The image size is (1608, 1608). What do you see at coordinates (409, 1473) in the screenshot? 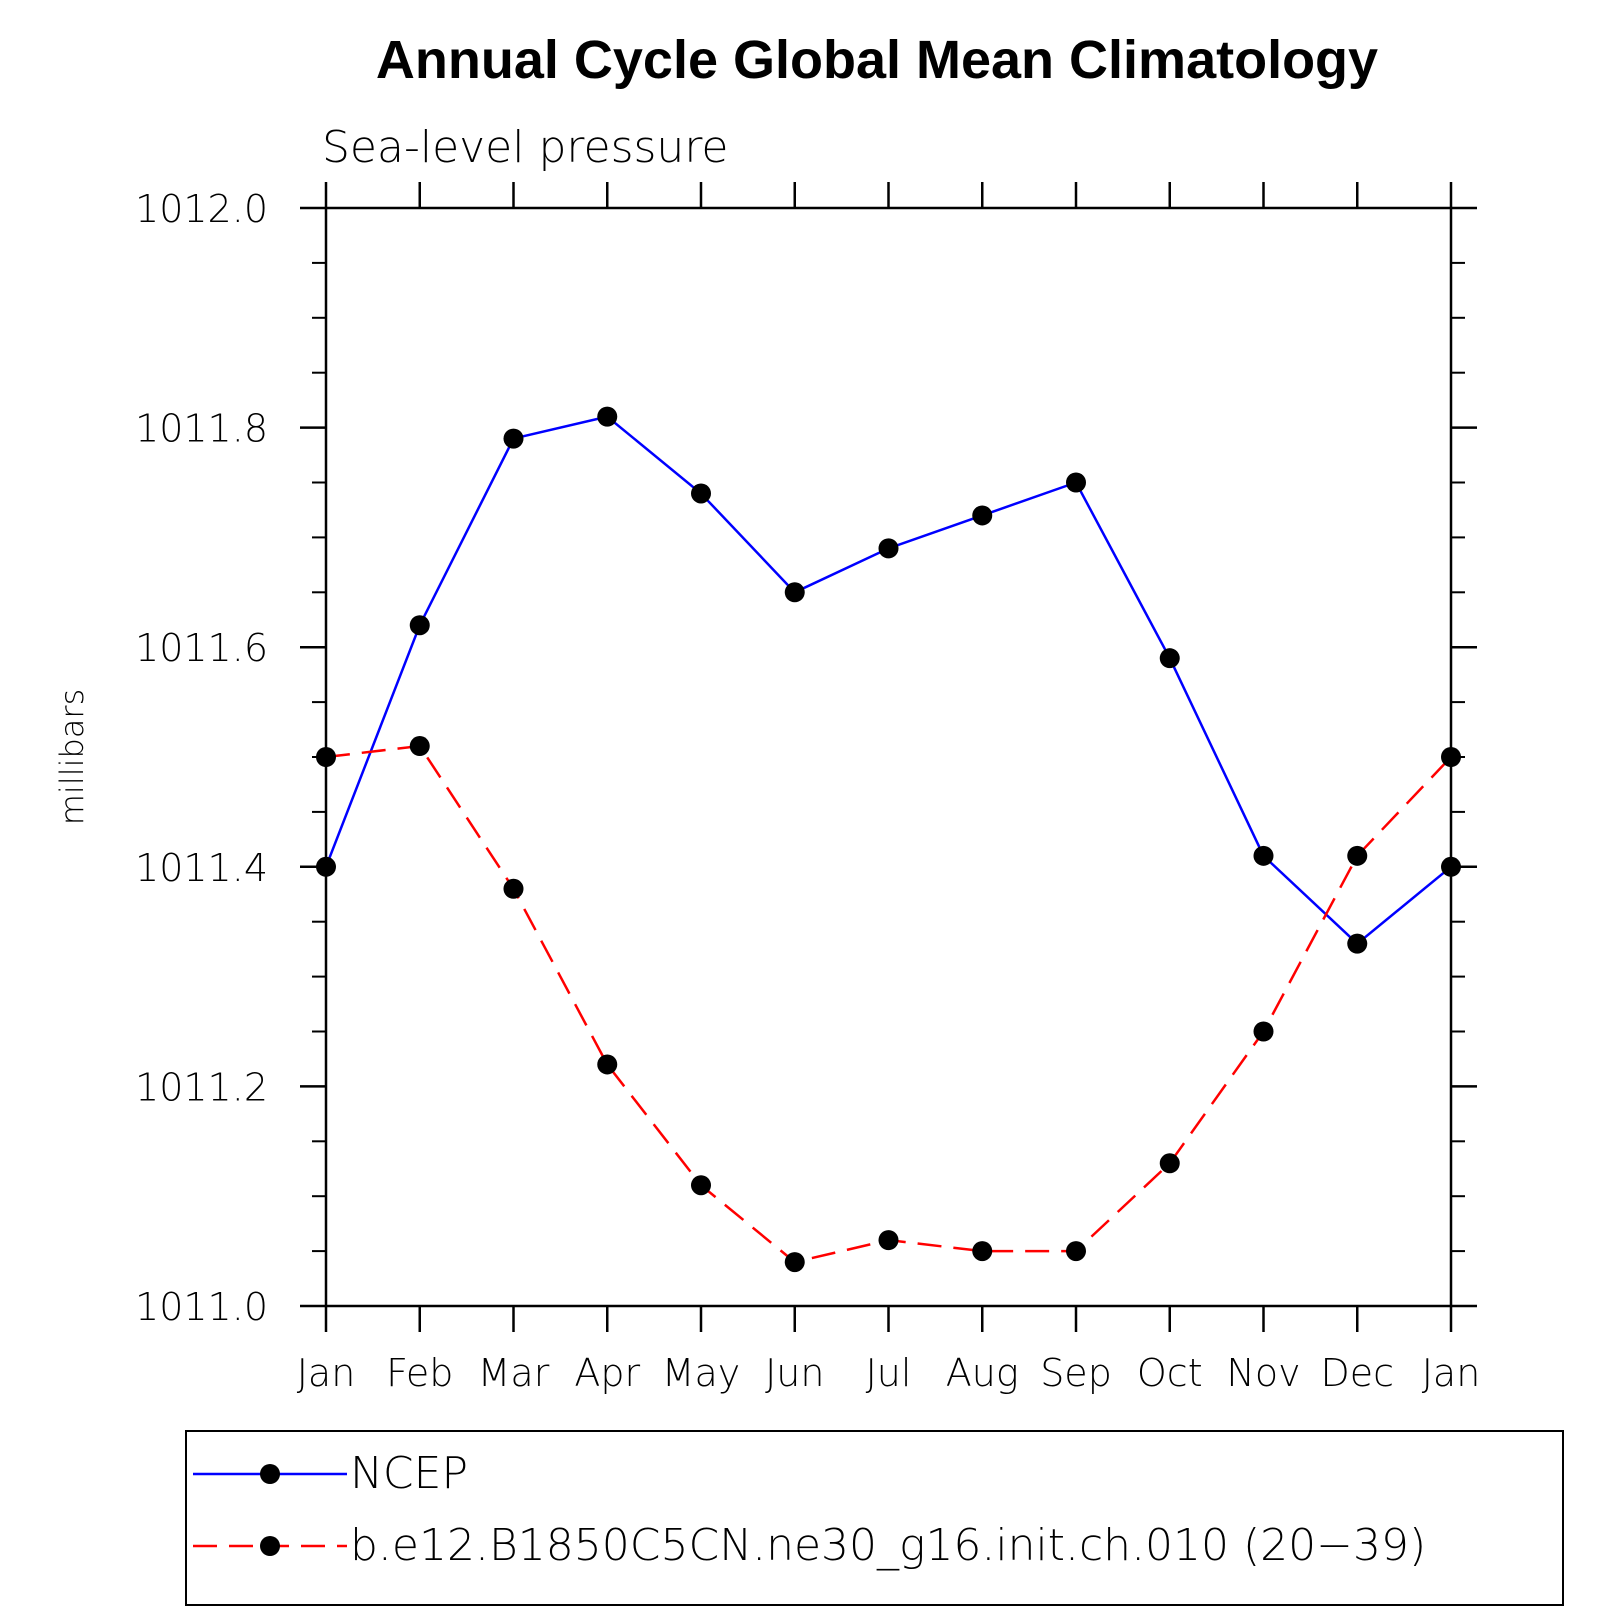
I see `legend-label-ncep: NCEP` at bounding box center [409, 1473].